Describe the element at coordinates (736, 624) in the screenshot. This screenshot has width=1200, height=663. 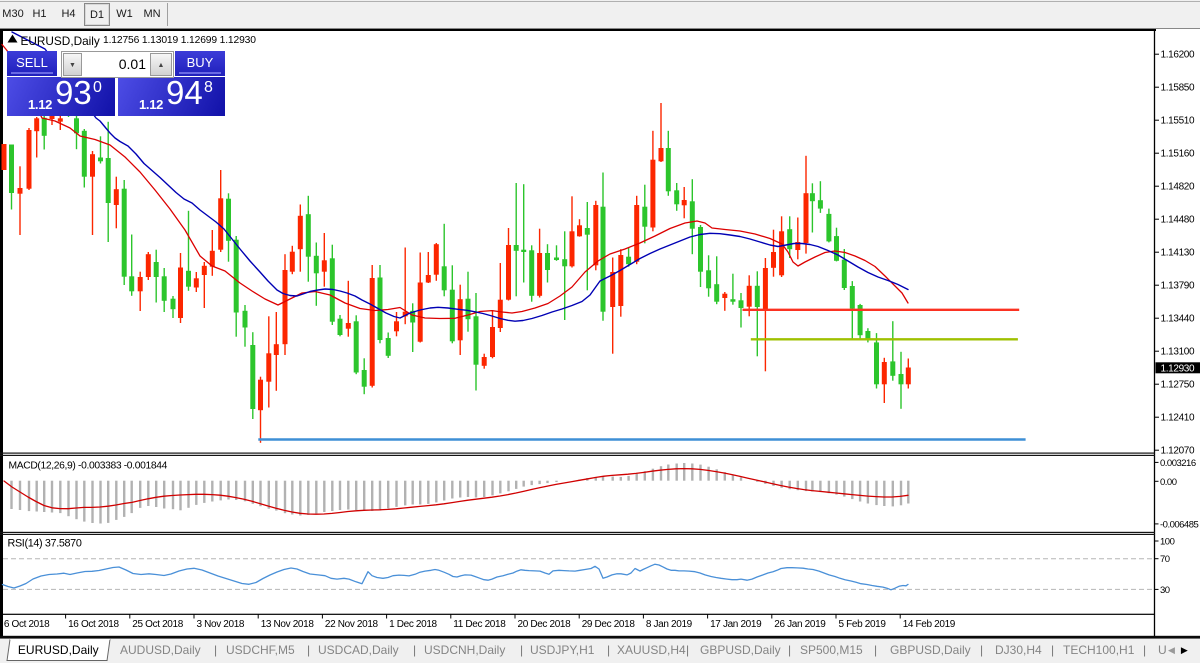
I see `svg-text: 17 Jan 2019` at that location.